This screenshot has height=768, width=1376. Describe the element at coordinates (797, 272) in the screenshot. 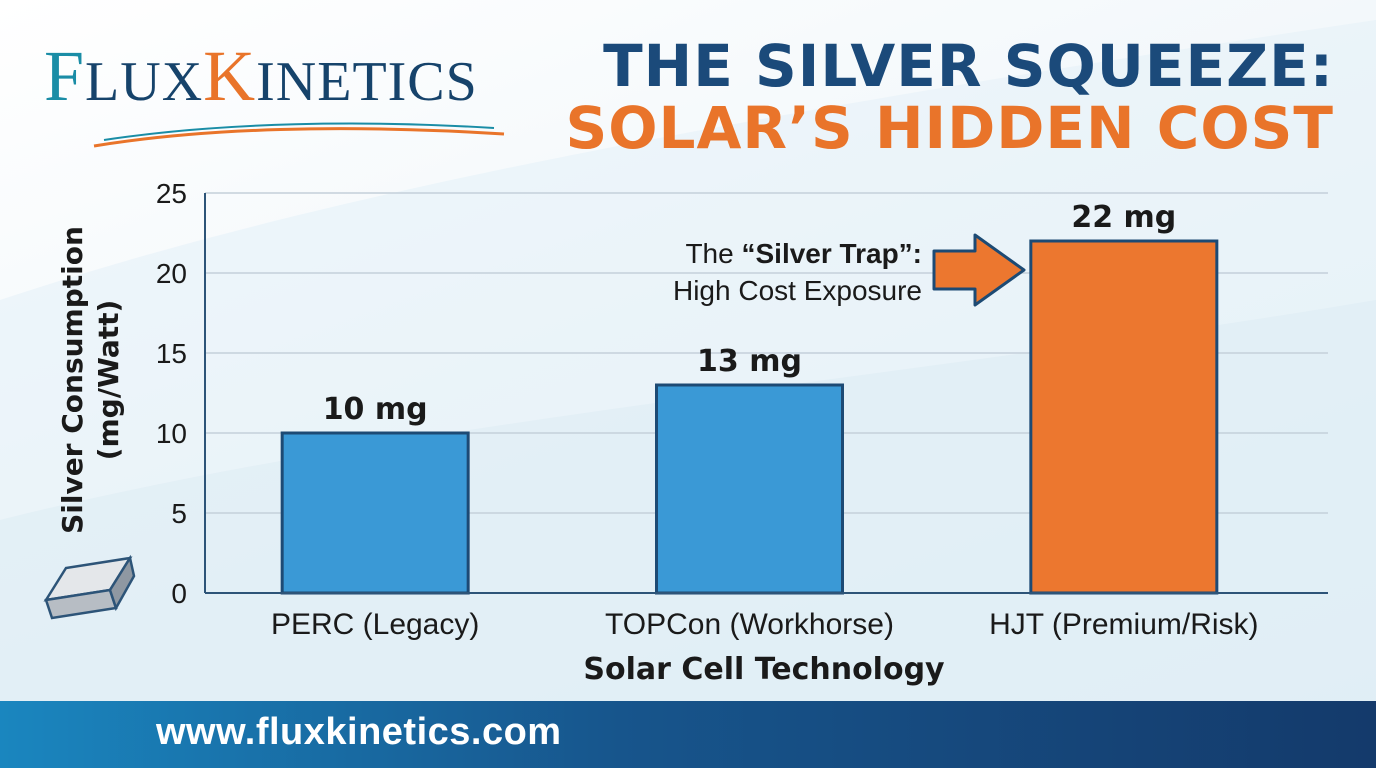

I see `annotation: The “Silver Trap”: High Cost Exposure` at that location.